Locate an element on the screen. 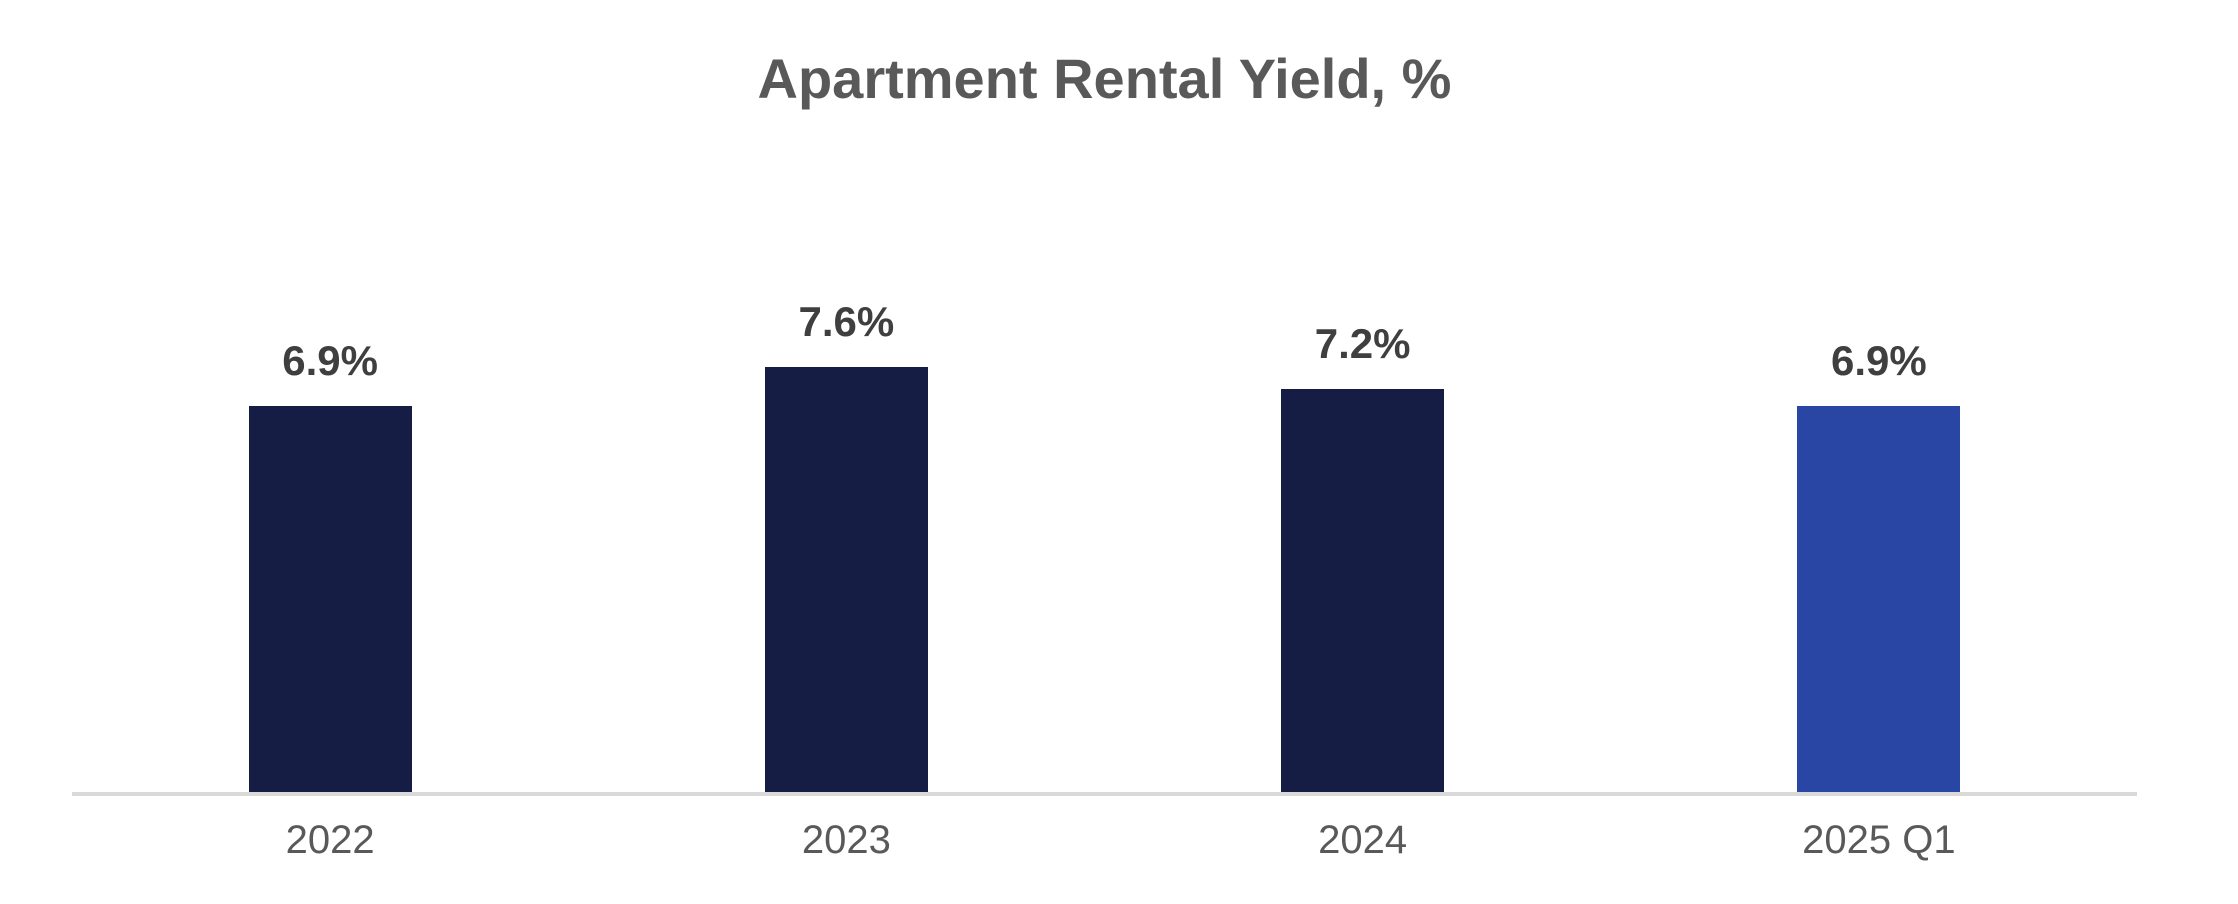 The height and width of the screenshot is (904, 2238). bar-2023 is located at coordinates (846, 580).